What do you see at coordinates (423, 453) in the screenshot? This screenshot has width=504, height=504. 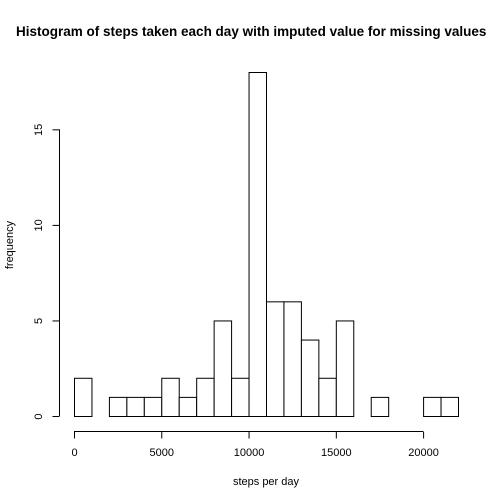 I see `x-tick-label: 20000` at bounding box center [423, 453].